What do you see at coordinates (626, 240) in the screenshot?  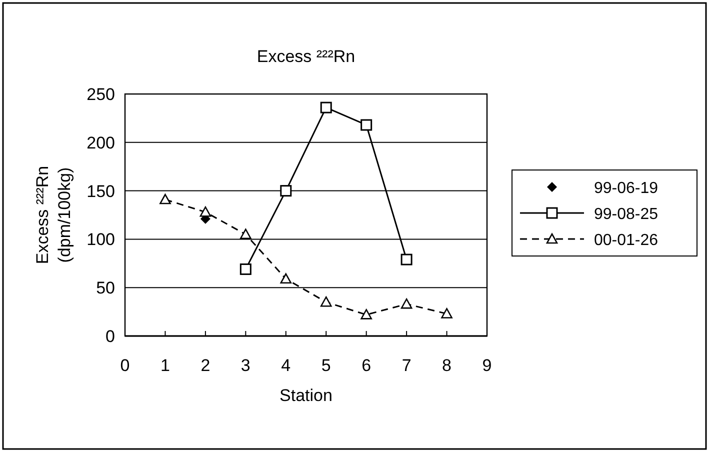 I see `legend-label: 00-01-26` at bounding box center [626, 240].